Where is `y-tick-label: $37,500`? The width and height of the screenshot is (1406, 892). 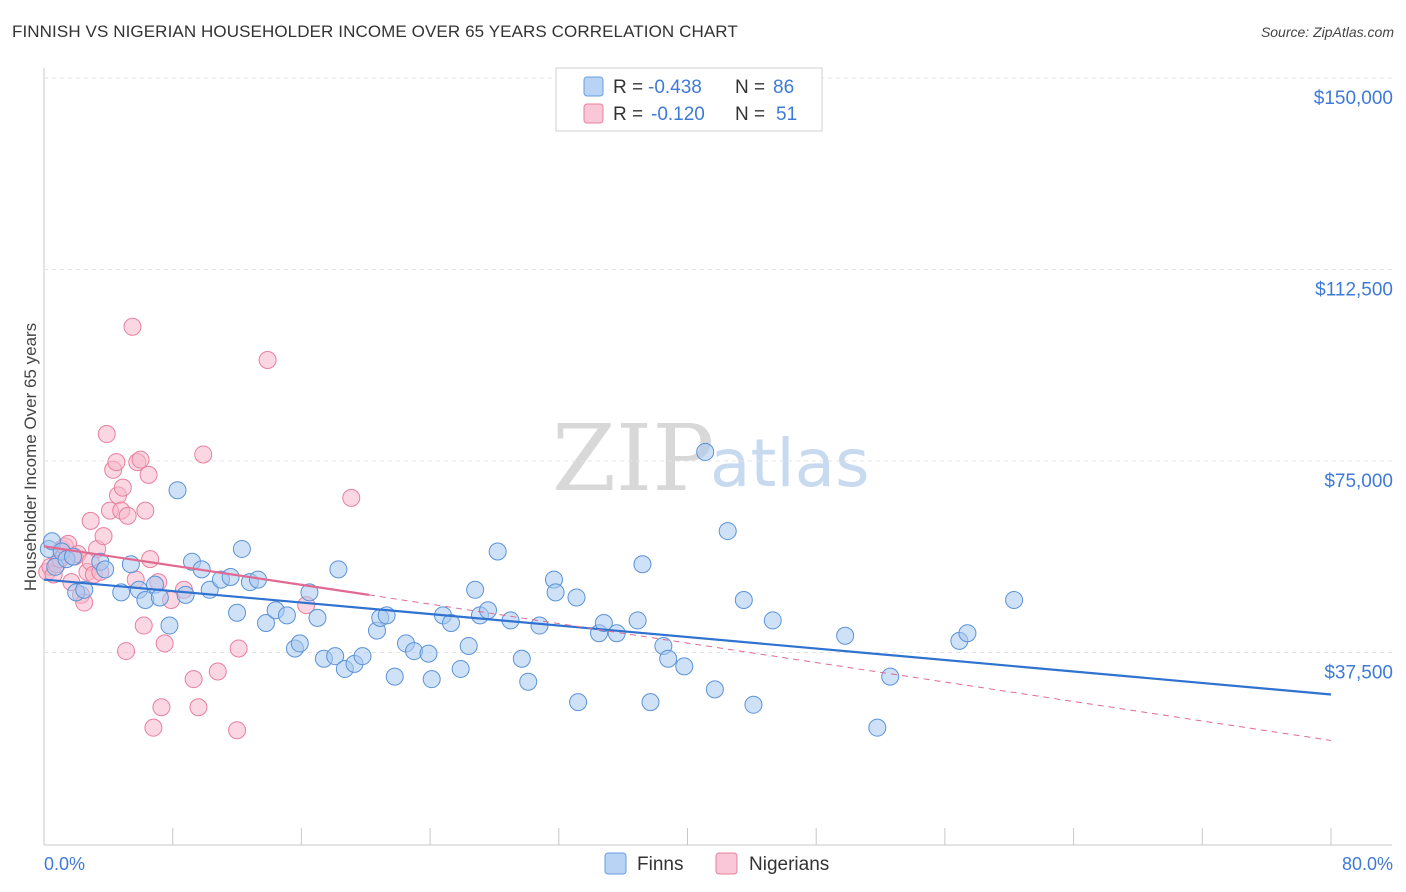
y-tick-label: $37,500 is located at coordinates (1358, 673).